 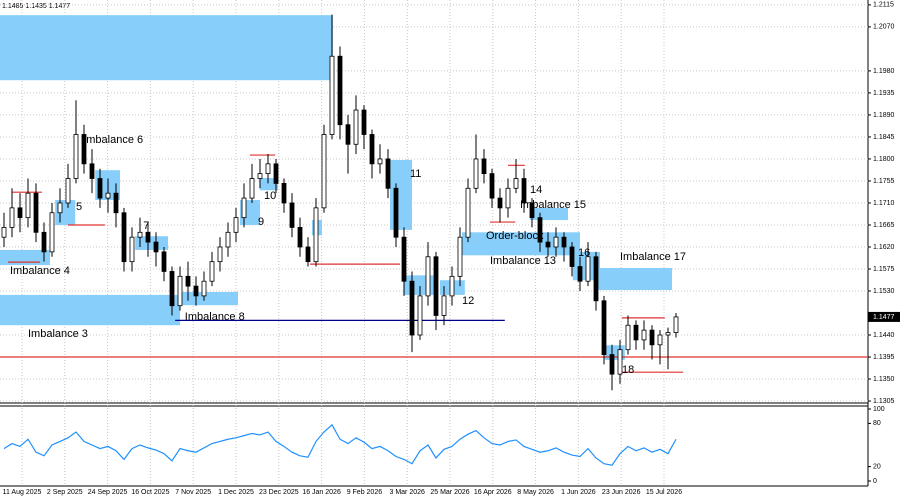 I want to click on annotation: Imbalance 4, so click(x=40, y=271).